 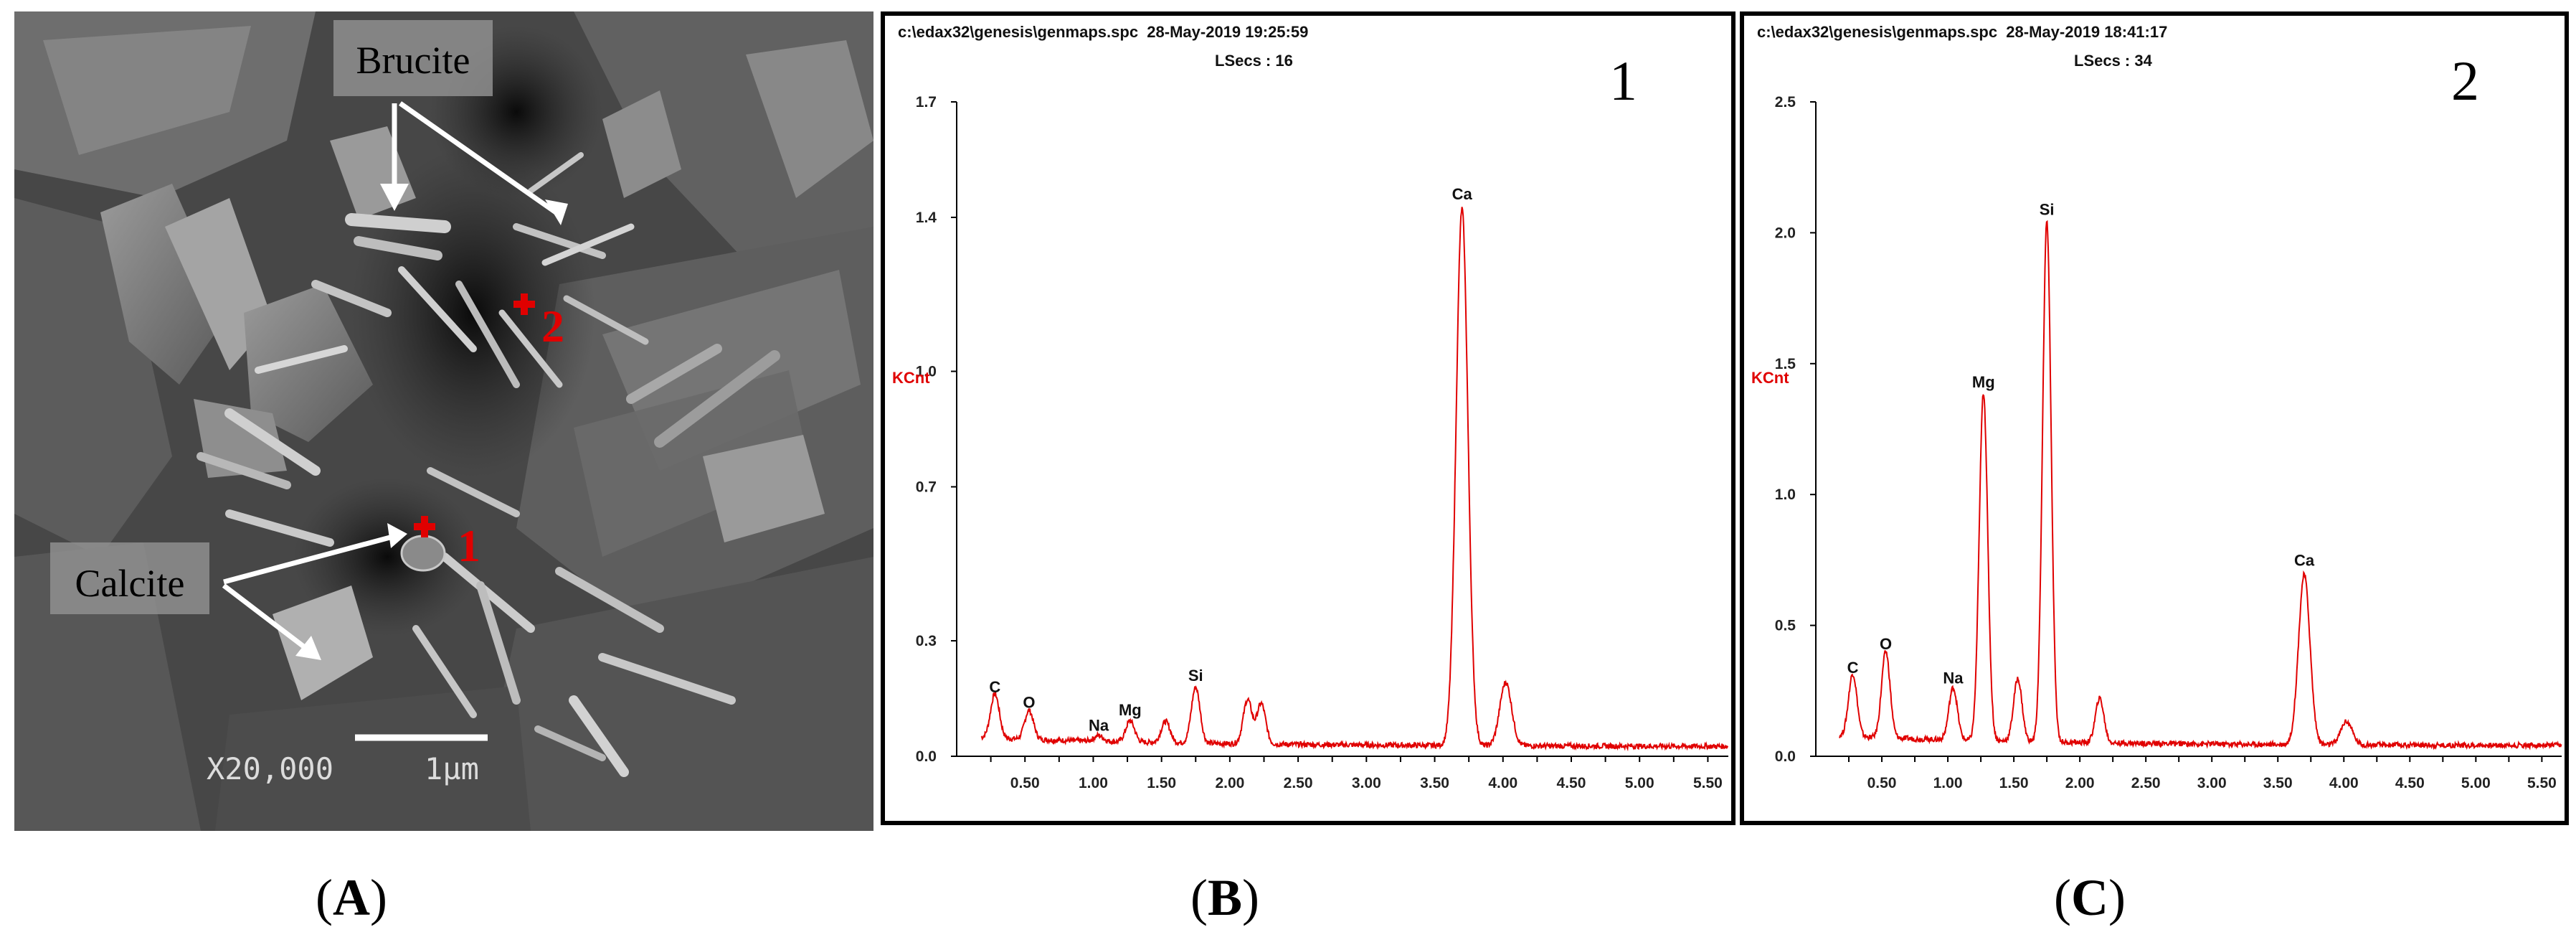 What do you see at coordinates (2090, 897) in the screenshot?
I see `caption-c: (C)` at bounding box center [2090, 897].